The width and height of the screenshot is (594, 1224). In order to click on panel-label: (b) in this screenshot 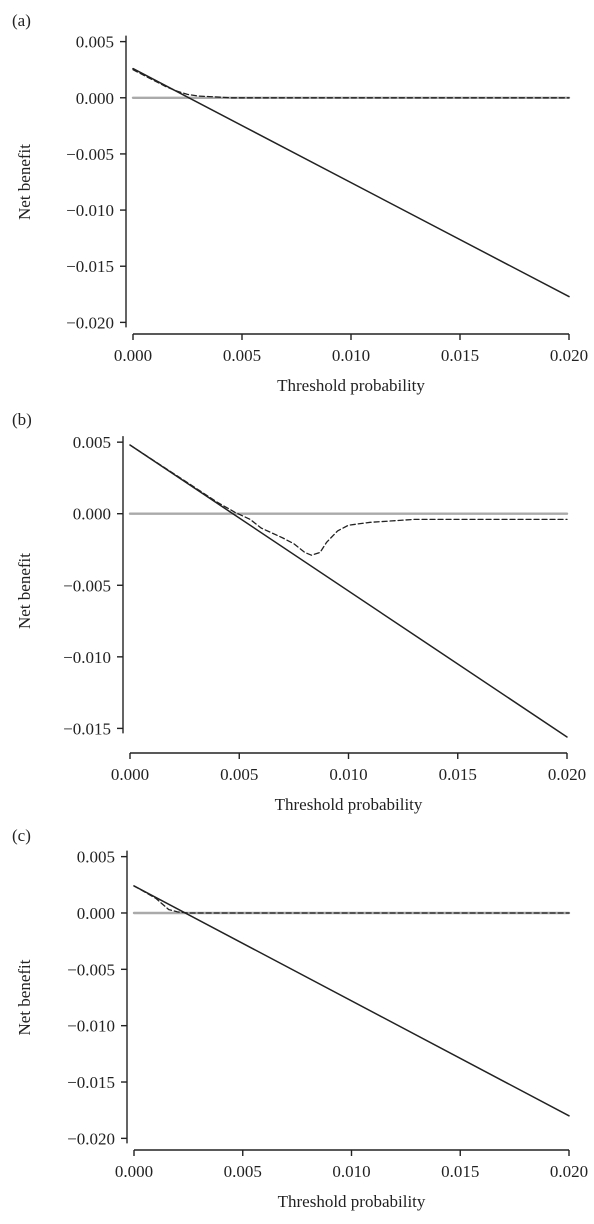, I will do `click(22, 419)`.